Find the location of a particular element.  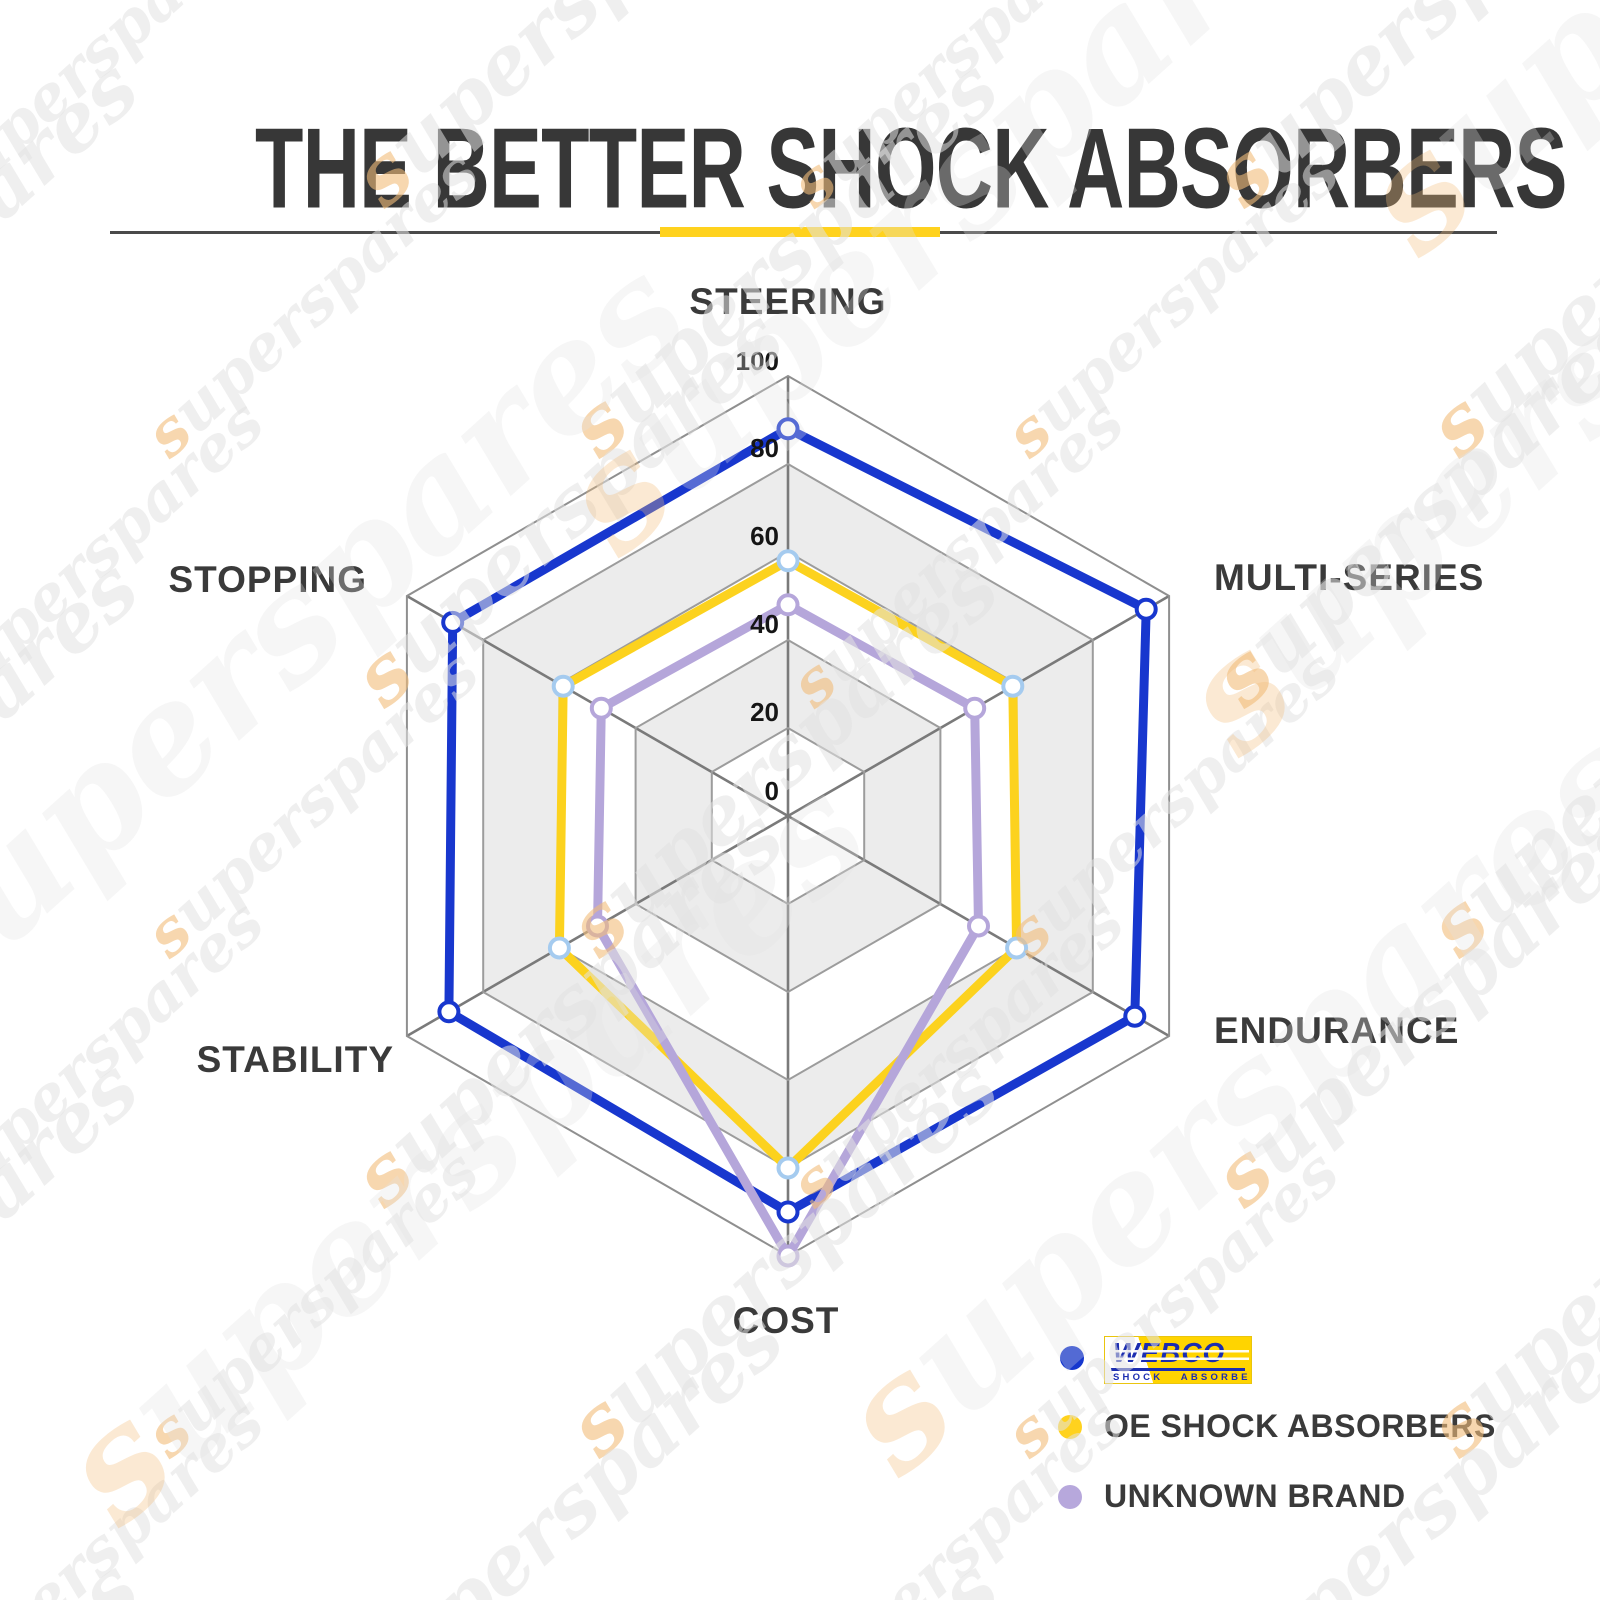

axis-label-endurance: ENDURANCE is located at coordinates (1336, 1030).